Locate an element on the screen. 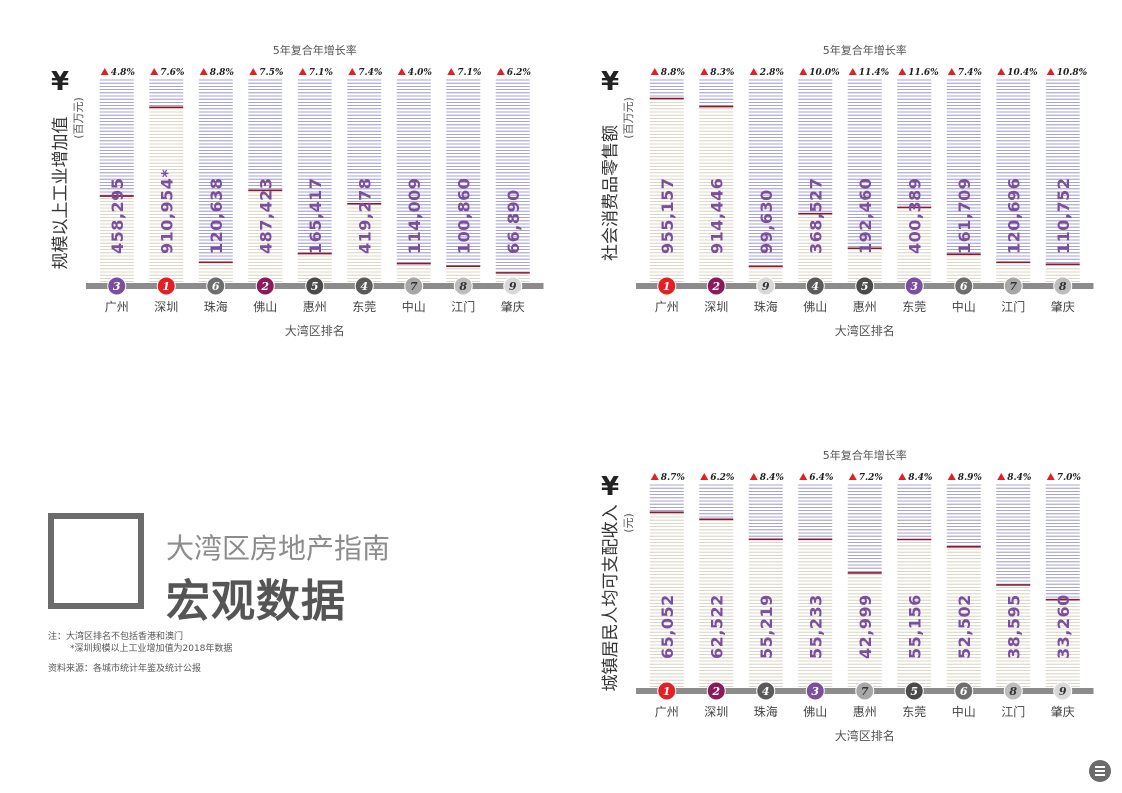  menu-icon is located at coordinates (1100, 771).